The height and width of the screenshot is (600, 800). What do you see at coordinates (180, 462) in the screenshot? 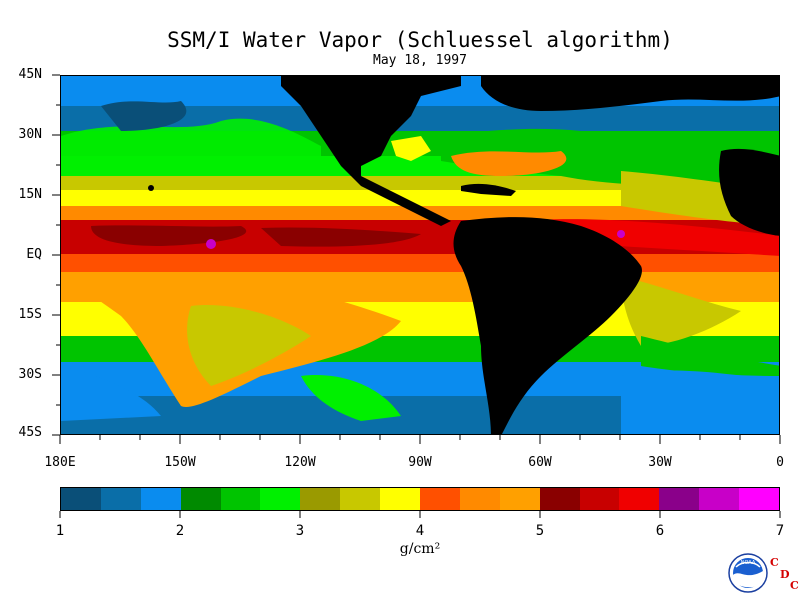
I see `lon-label-150w: 150W` at bounding box center [180, 462].